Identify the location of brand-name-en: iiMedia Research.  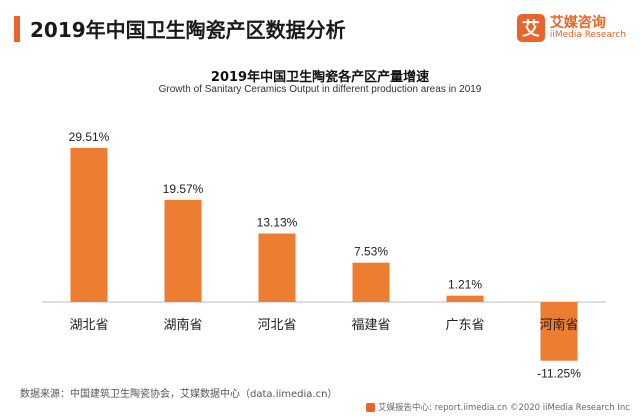
(587, 34).